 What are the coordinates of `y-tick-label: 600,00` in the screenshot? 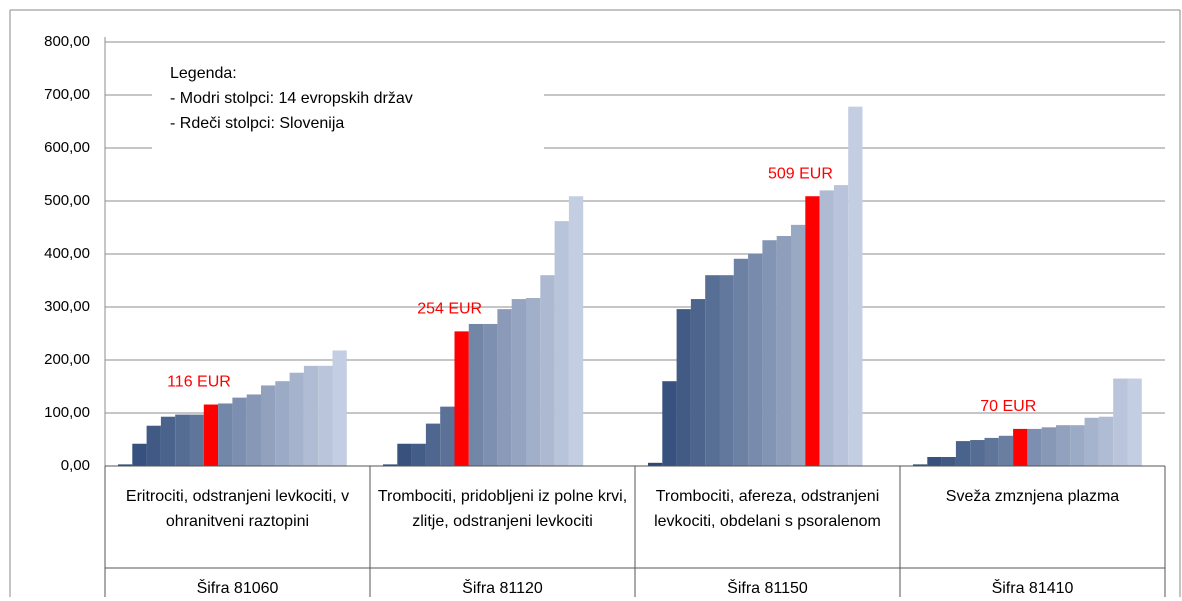 It's located at (67, 147).